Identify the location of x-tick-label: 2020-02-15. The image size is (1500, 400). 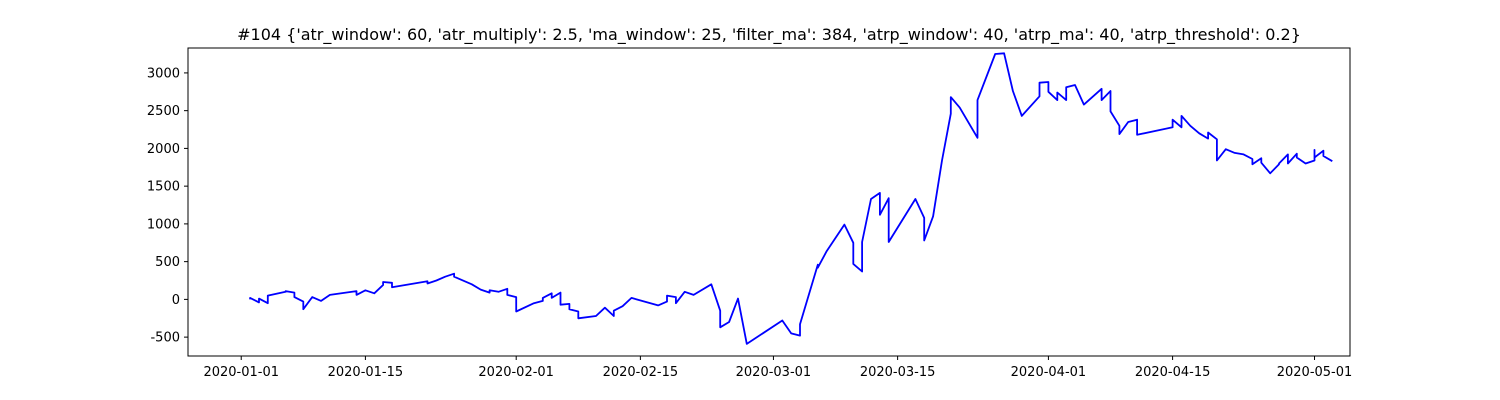
(641, 372).